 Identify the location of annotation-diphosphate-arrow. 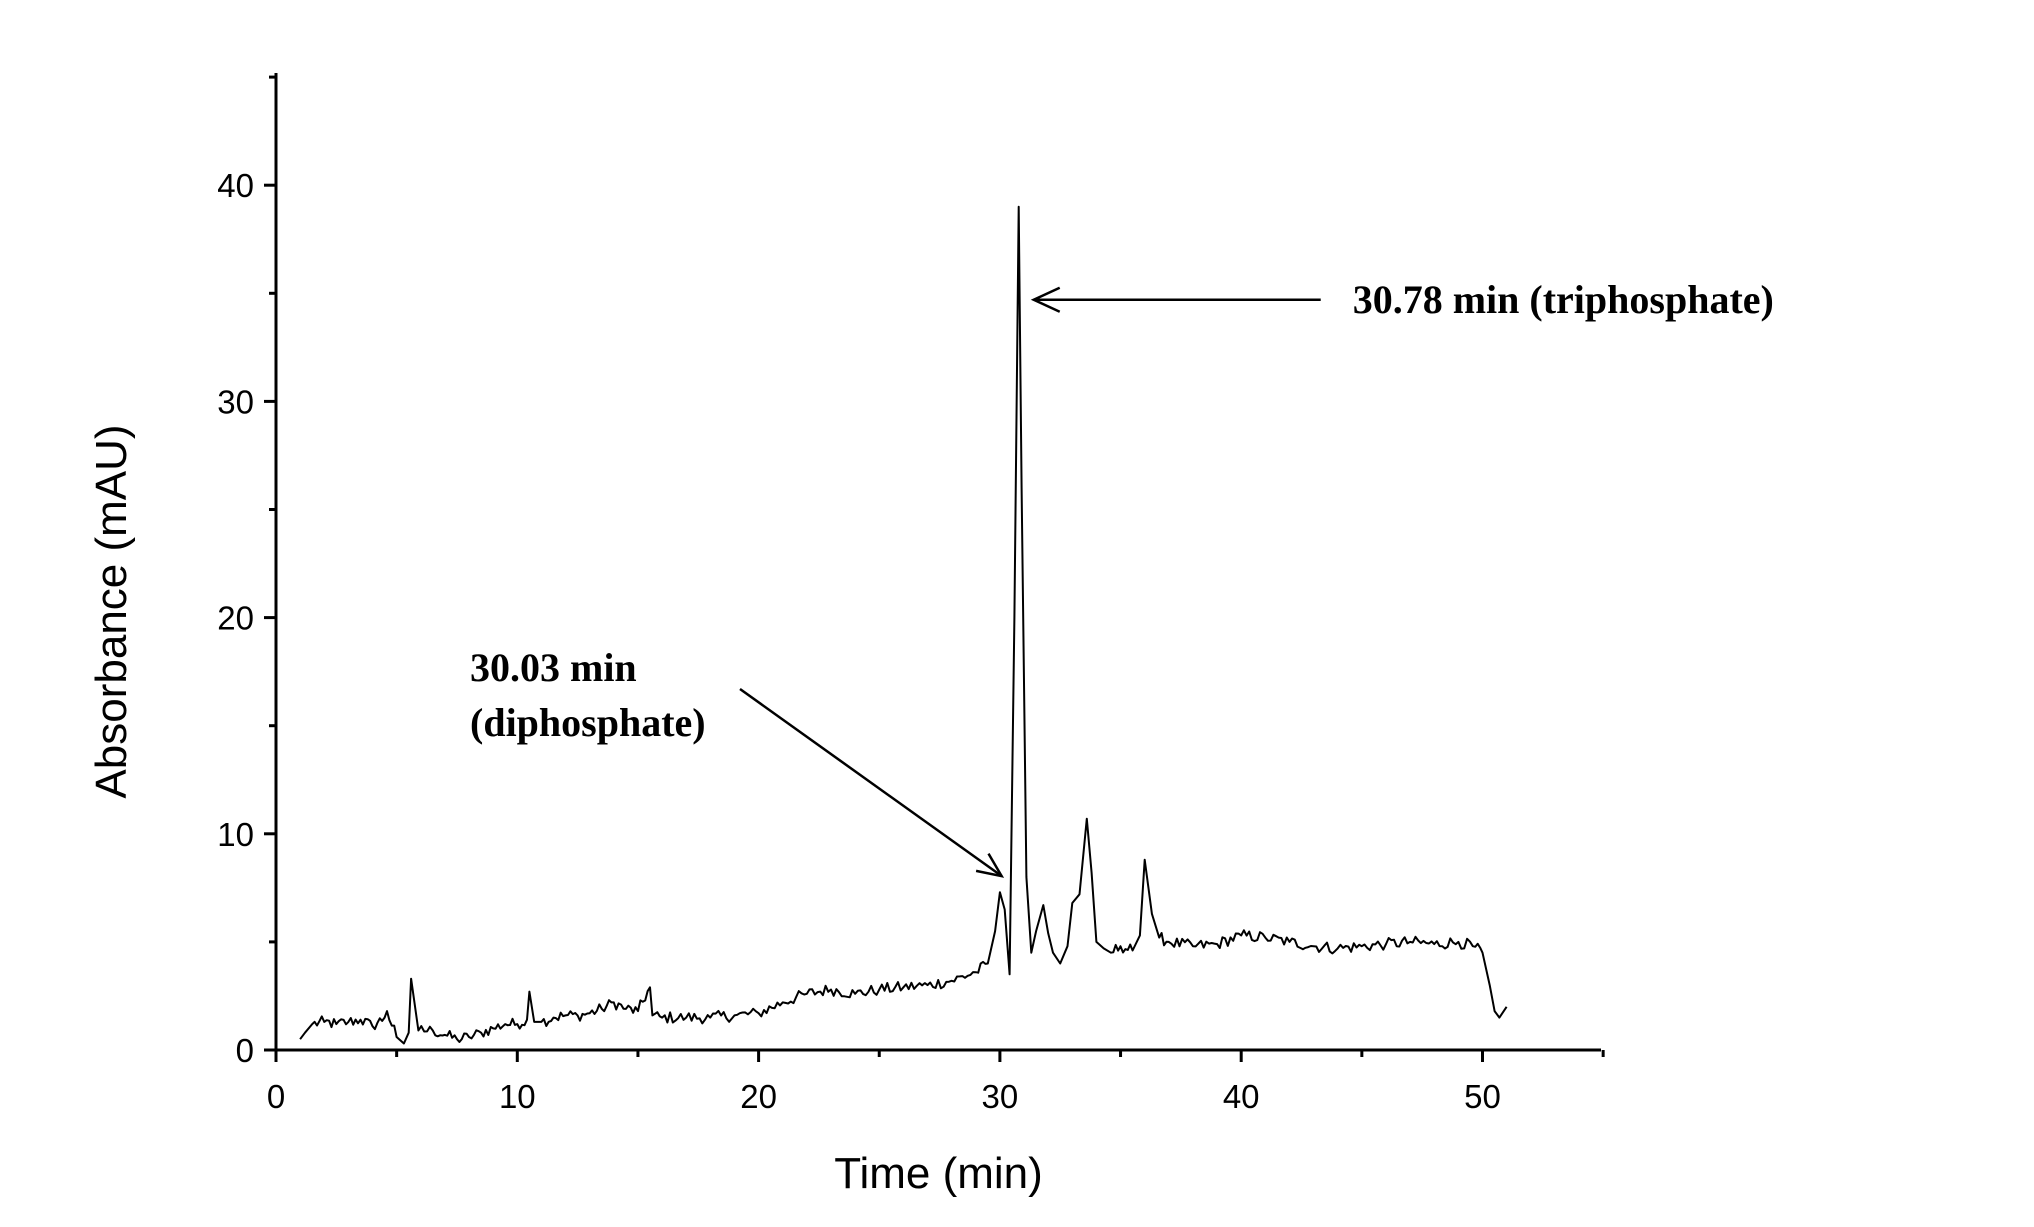
(871, 782).